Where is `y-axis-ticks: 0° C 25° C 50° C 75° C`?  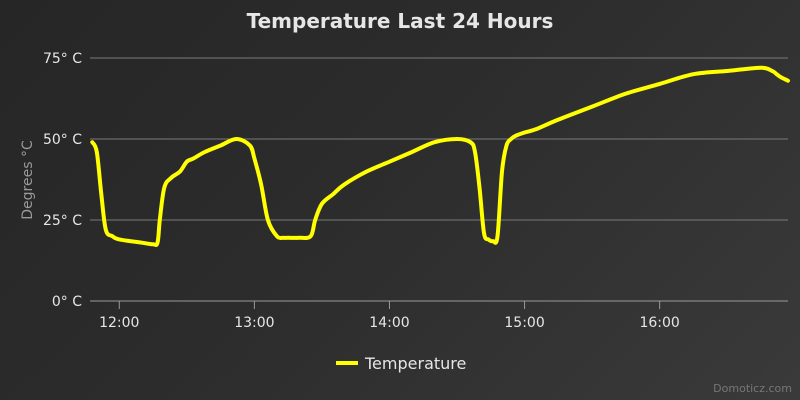 y-axis-ticks: 0° C 25° C 50° C 75° C is located at coordinates (62, 180).